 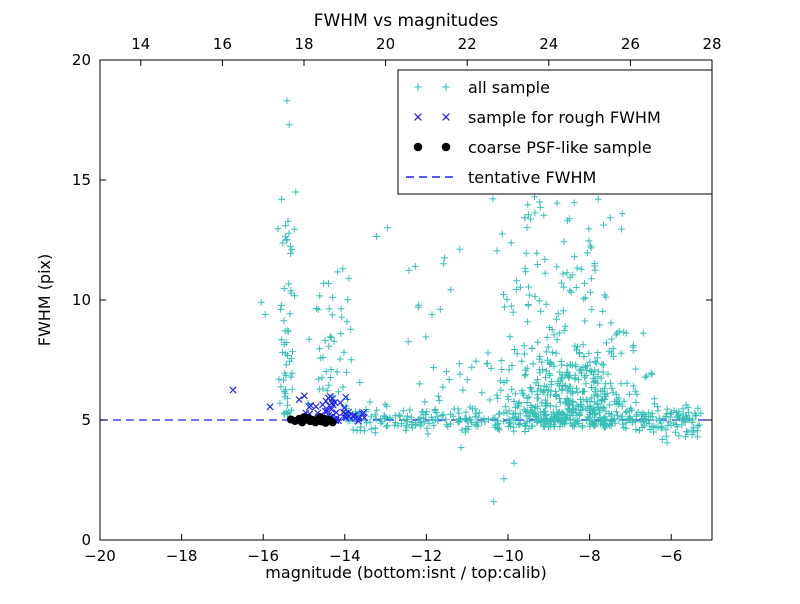 What do you see at coordinates (86, 540) in the screenshot?
I see `svg-text: 0` at bounding box center [86, 540].